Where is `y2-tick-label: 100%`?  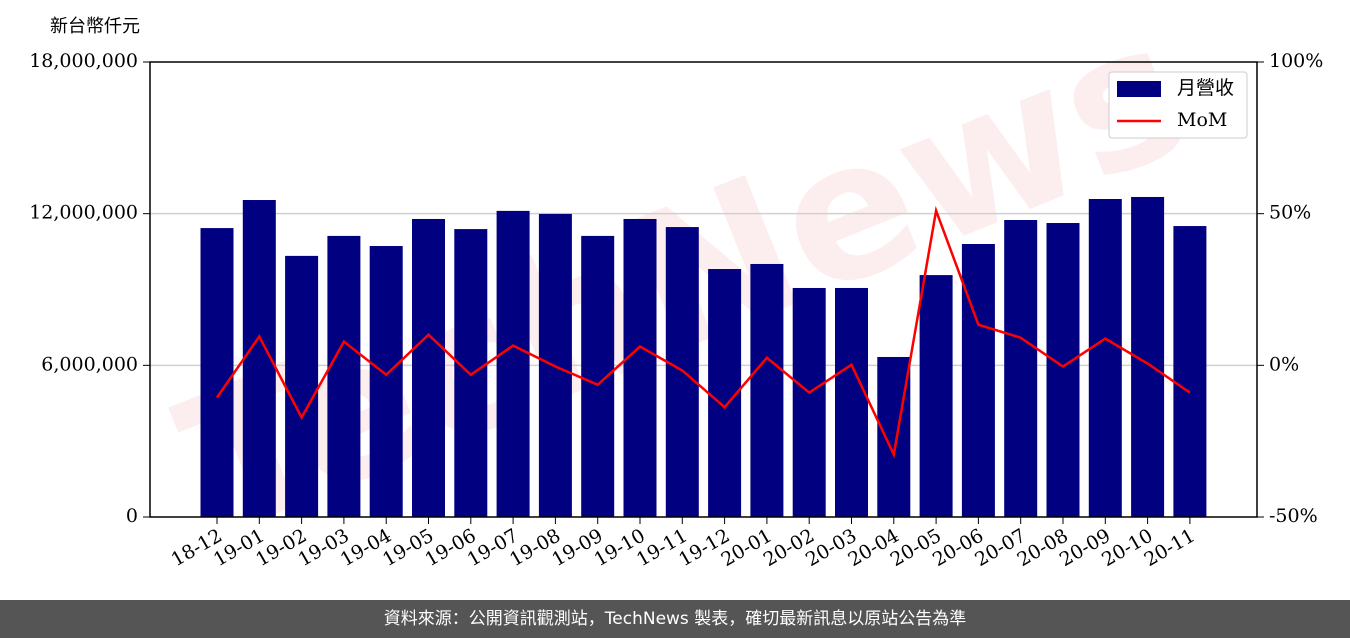 y2-tick-label: 100% is located at coordinates (1296, 61).